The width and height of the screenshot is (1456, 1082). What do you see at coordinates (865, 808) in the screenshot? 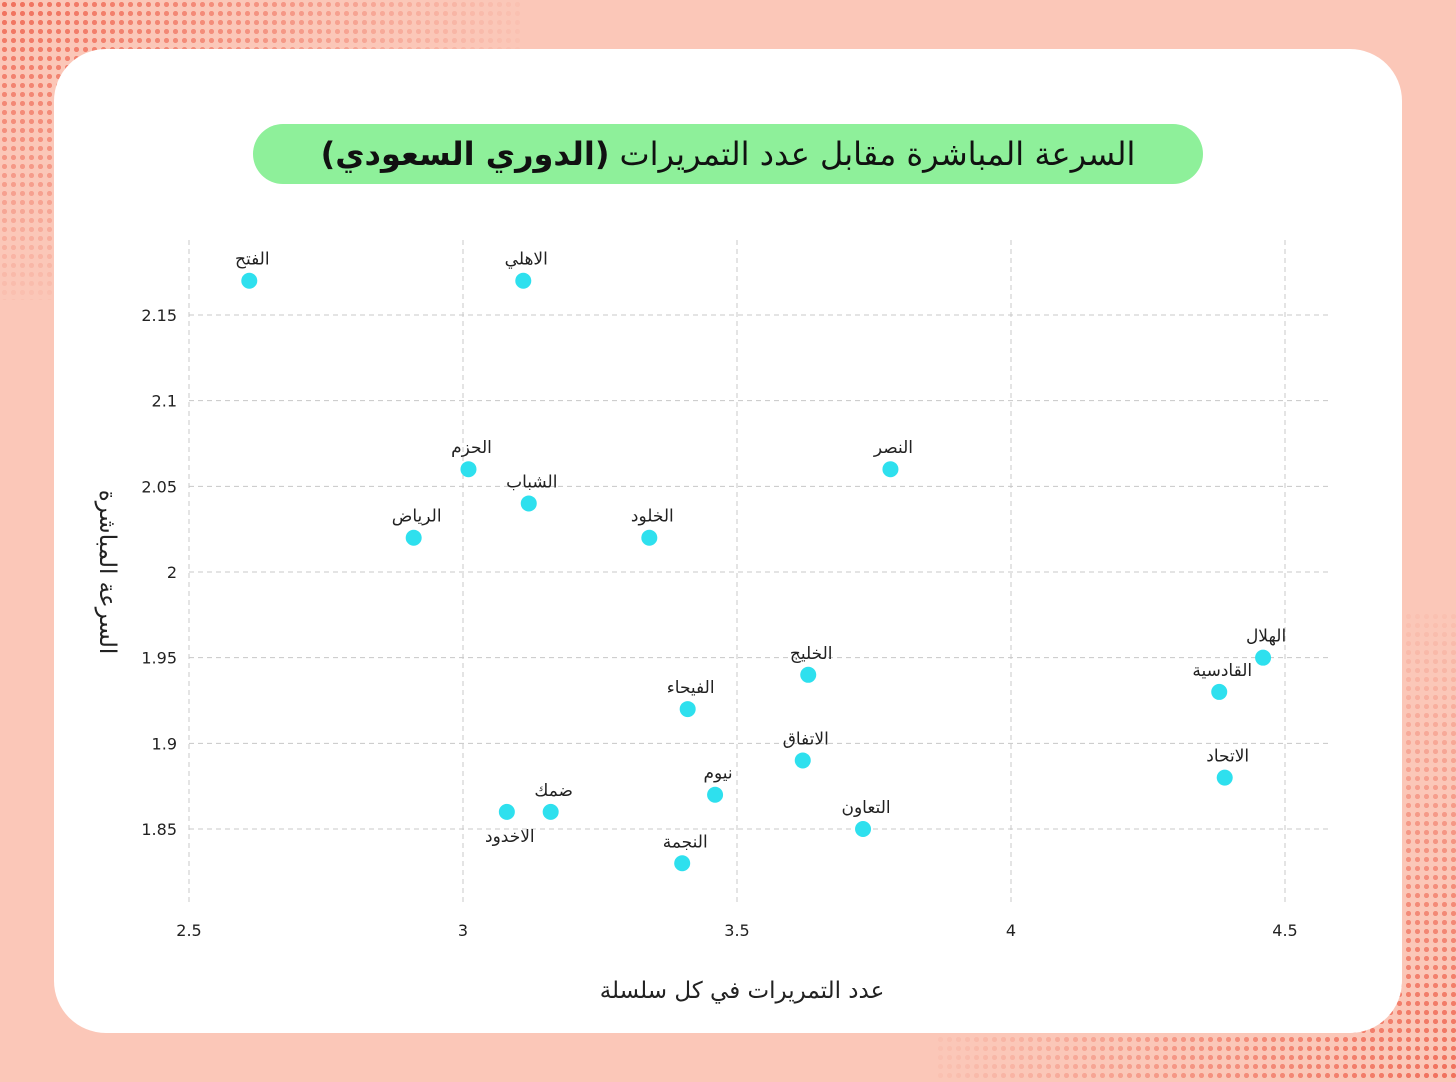
I see `point-label: التعاون` at bounding box center [865, 808].